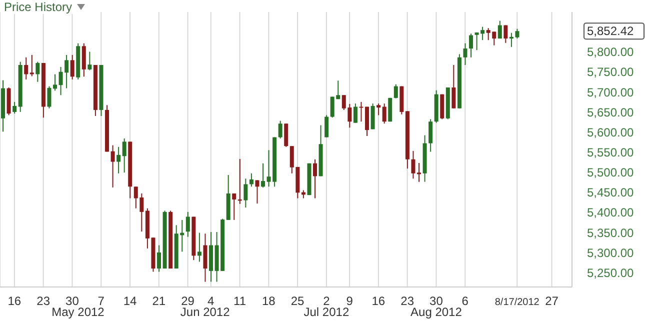 Image resolution: width=645 pixels, height=333 pixels. Describe the element at coordinates (188, 301) in the screenshot. I see `x-tick-label: 29` at that location.